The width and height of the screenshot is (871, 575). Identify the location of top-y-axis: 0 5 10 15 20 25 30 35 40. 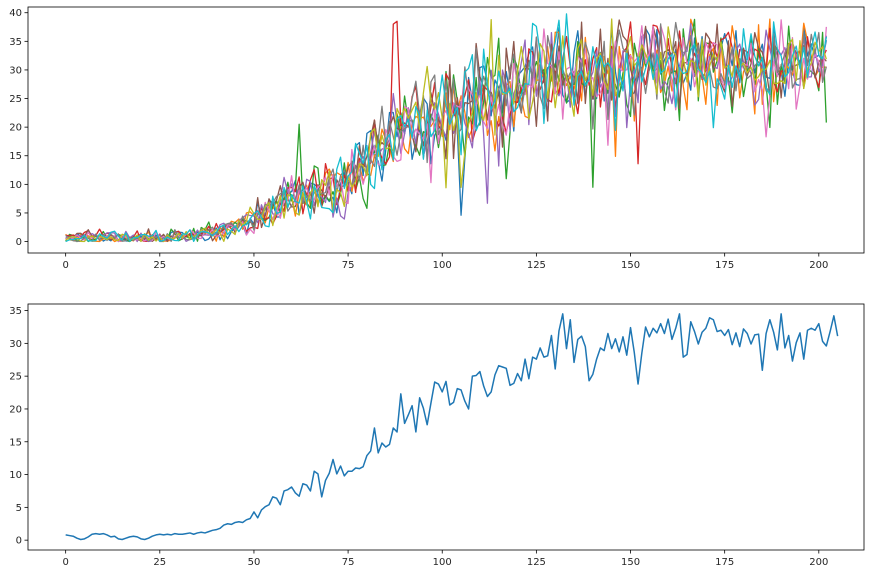
(18, 128).